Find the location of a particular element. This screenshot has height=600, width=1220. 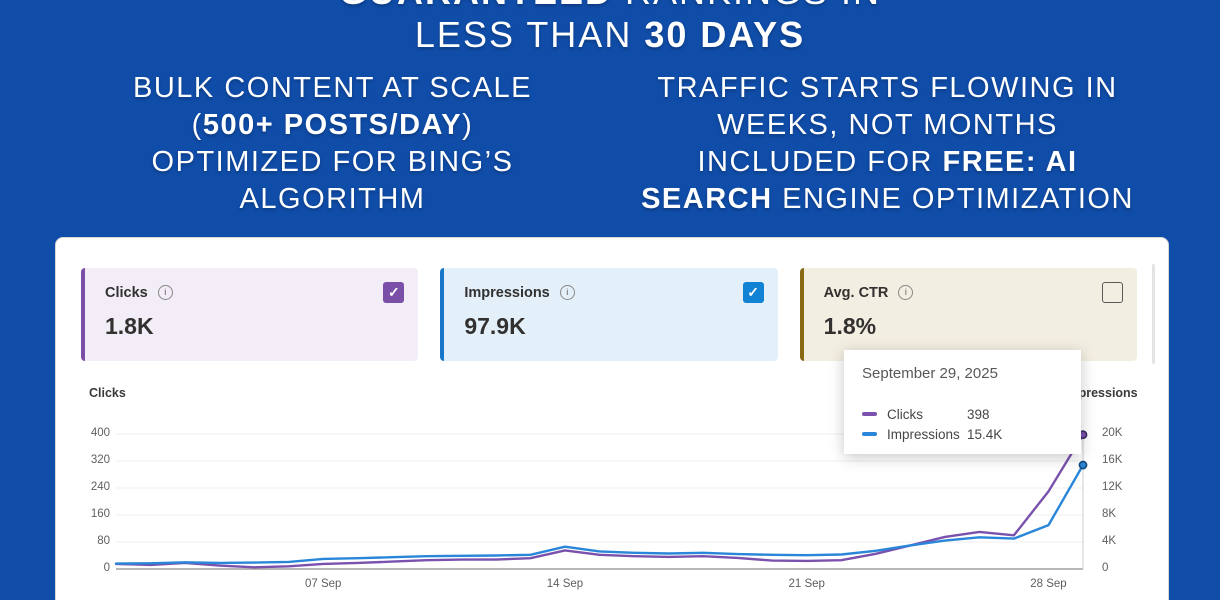

feature-line: (500+ POSTS/DAY) is located at coordinates (332, 125).